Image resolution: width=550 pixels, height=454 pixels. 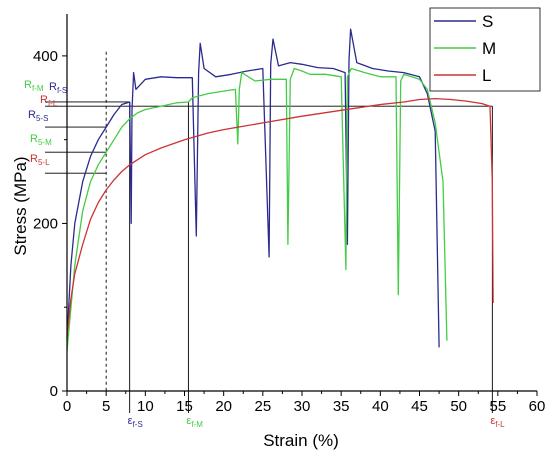 What do you see at coordinates (53, 103) in the screenshot?
I see `stress-annotation-subscript: f-L` at bounding box center [53, 103].